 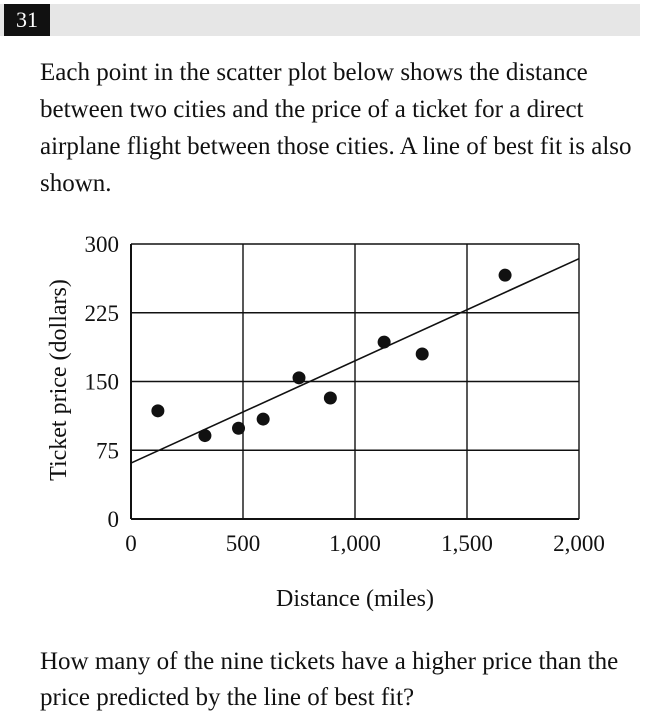 I want to click on y-tick-label: 150, so click(x=102, y=382).